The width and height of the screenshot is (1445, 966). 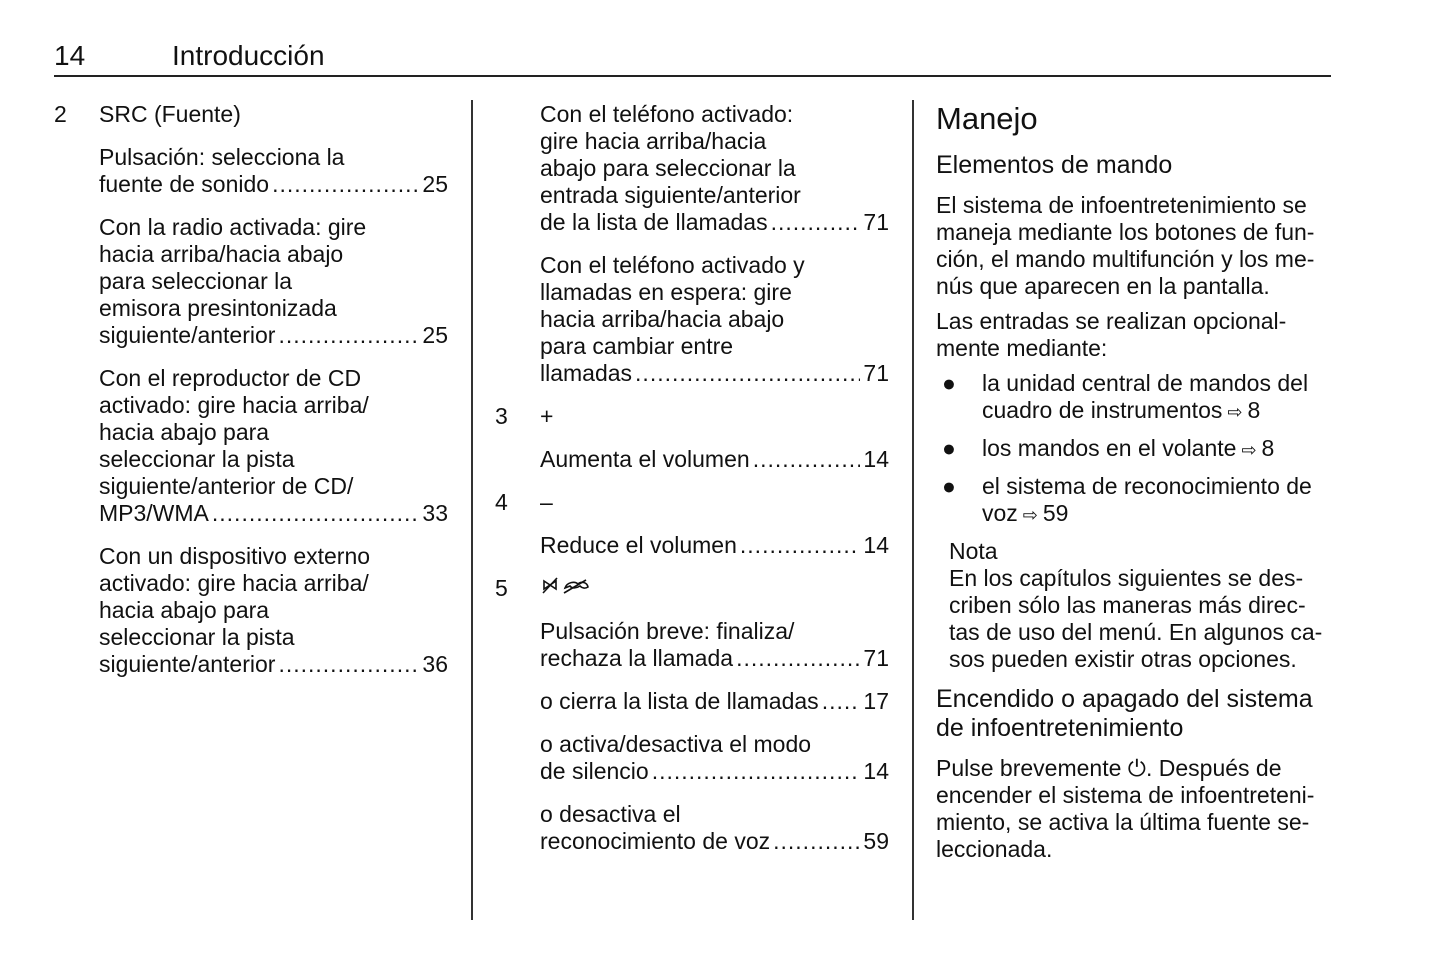 I want to click on entry-text: Con el teléfono activado:, so click(x=667, y=114).